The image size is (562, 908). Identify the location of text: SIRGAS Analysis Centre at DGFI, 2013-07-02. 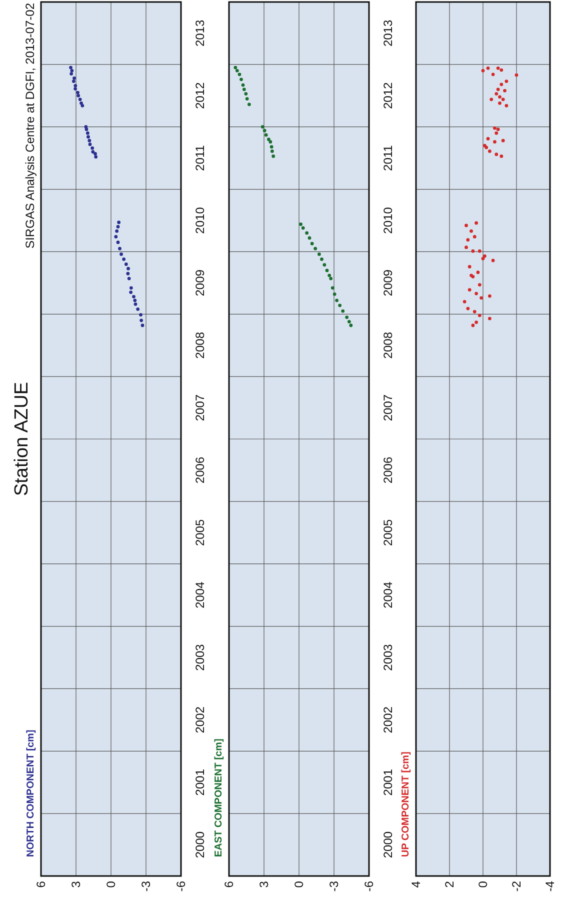
(30, 125).